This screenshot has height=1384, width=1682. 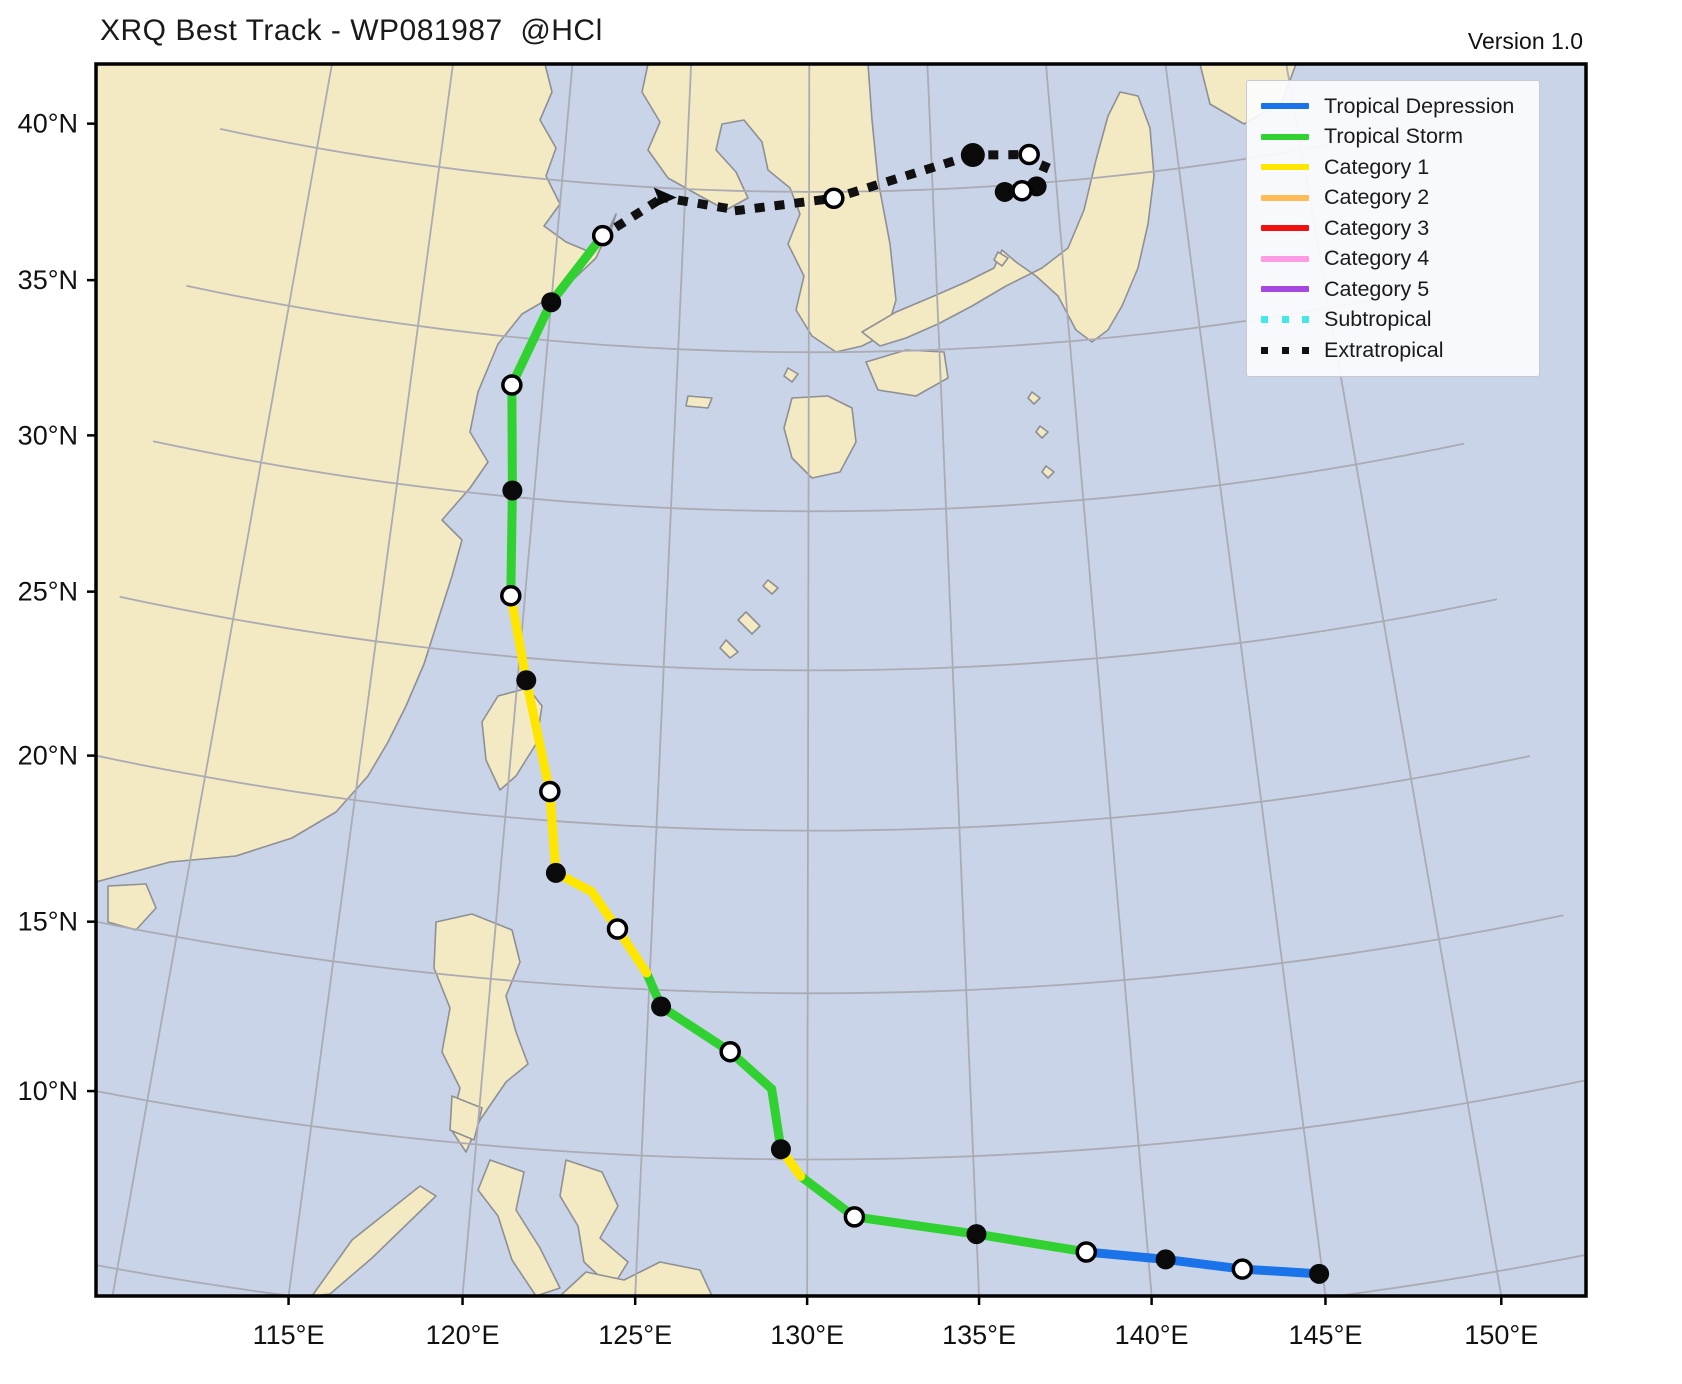 I want to click on legend-item: Subtropical, so click(x=1394, y=320).